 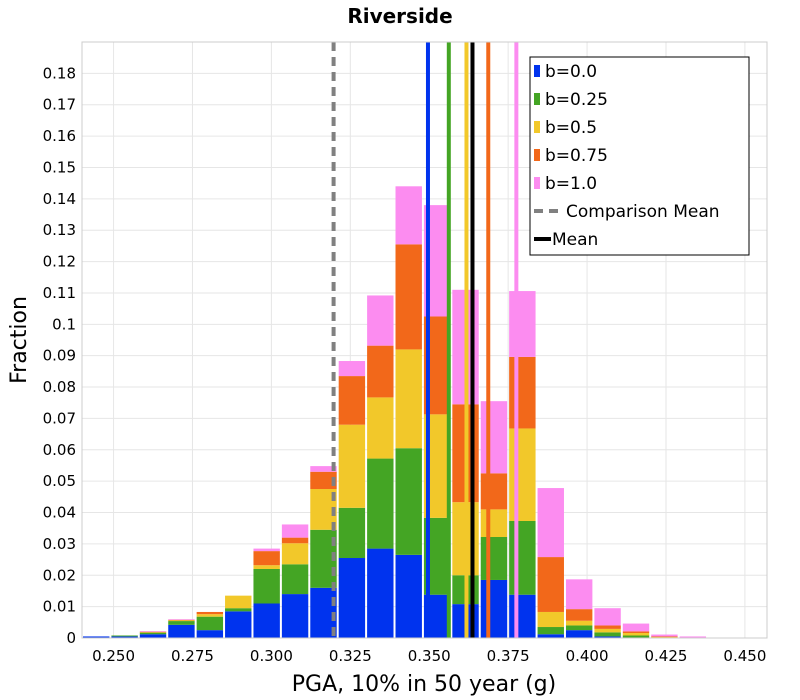 I want to click on y-tick-label: 0.11, so click(x=59, y=293).